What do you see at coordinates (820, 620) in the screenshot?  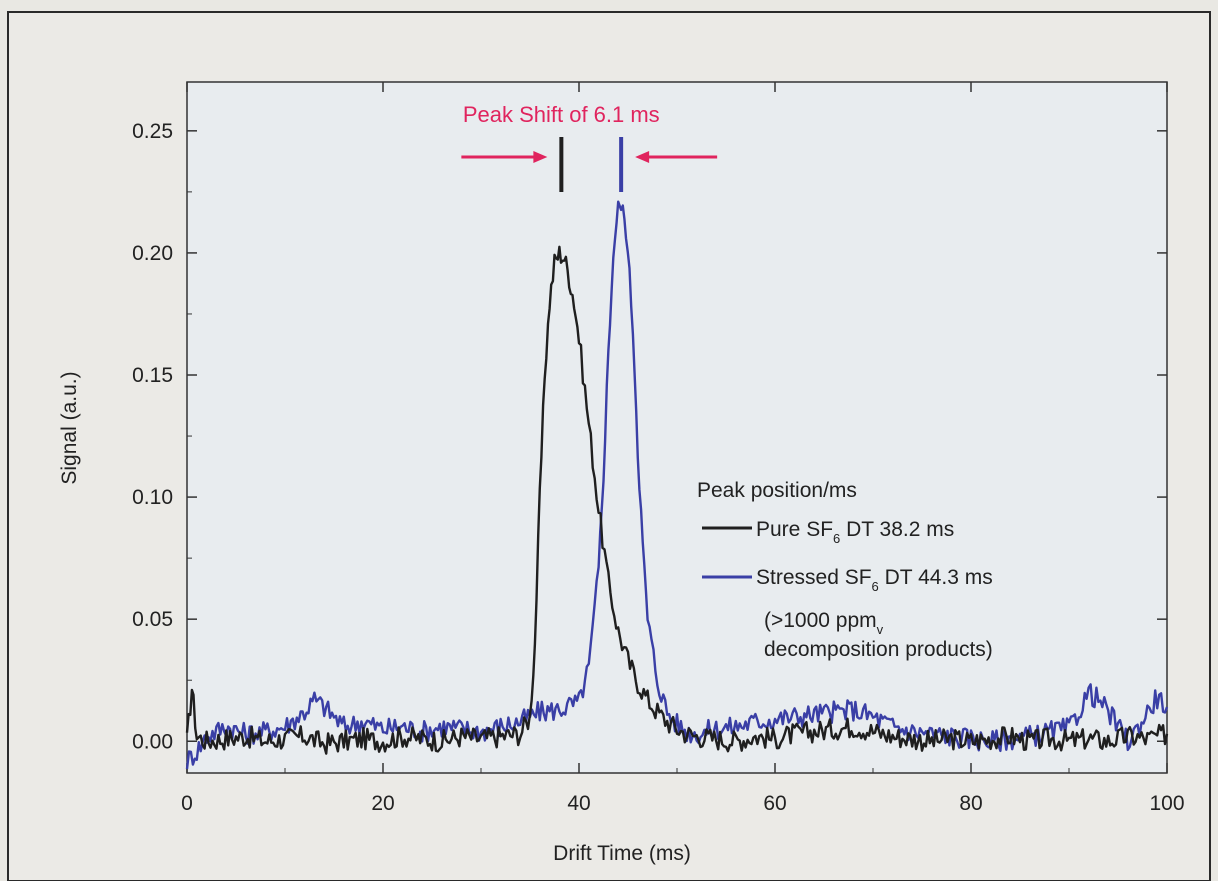 I see `legend-note-line1-text: (>1000 ppm` at bounding box center [820, 620].